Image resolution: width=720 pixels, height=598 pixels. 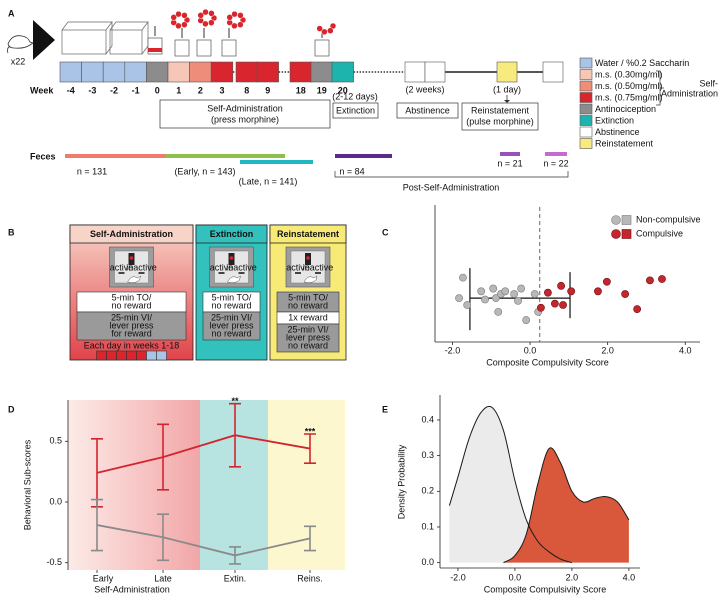 What do you see at coordinates (155, 50) in the screenshot?
I see `house-light` at bounding box center [155, 50].